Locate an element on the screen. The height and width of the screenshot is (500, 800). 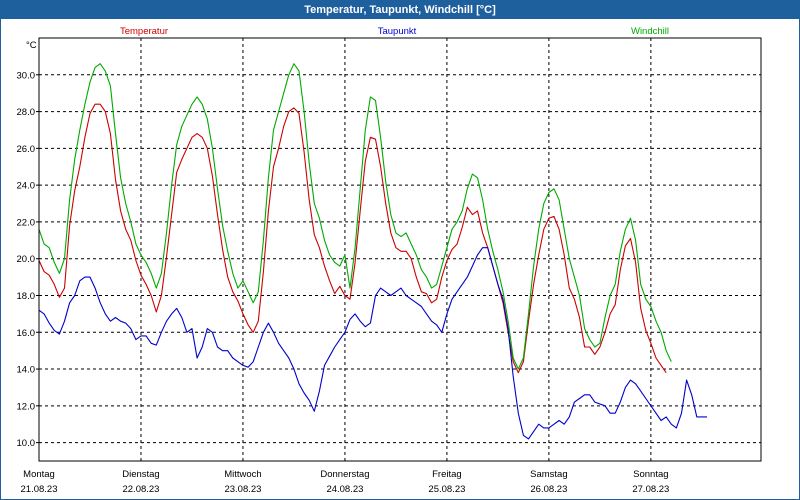
legend-entry-temperatur: Temperatur is located at coordinates (144, 31).